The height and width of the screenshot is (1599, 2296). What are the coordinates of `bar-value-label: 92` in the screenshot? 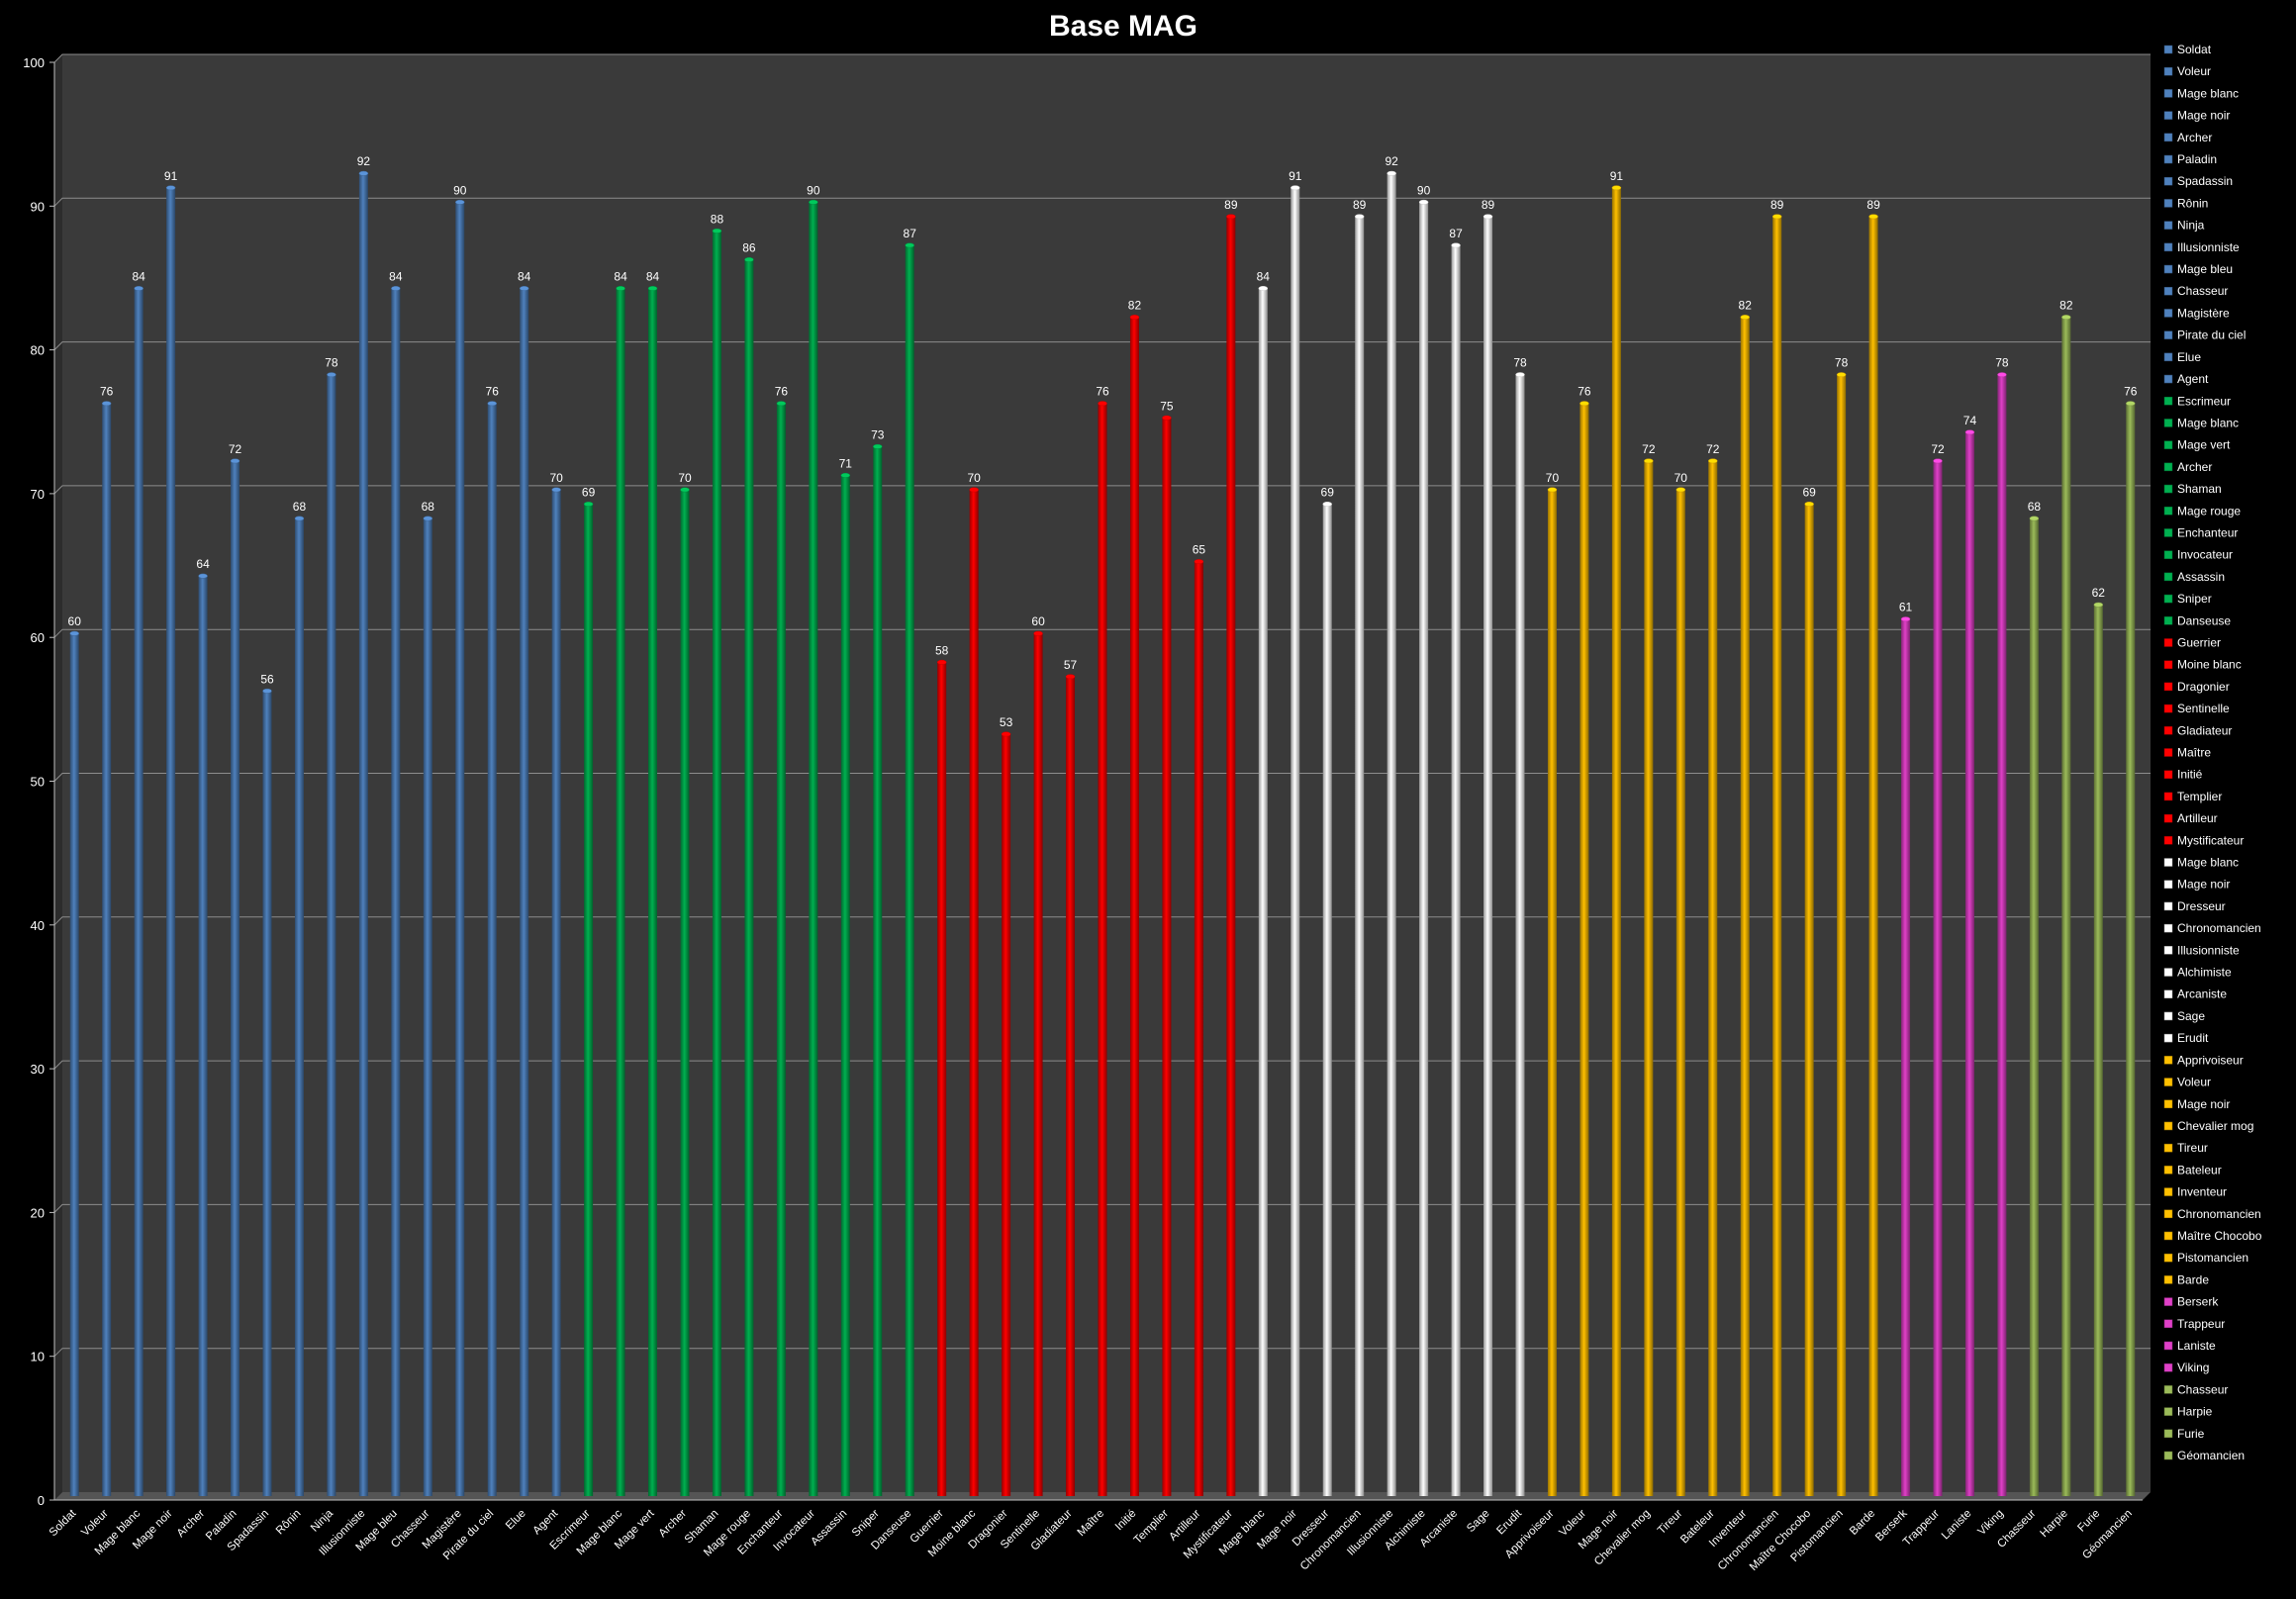 It's located at (1391, 161).